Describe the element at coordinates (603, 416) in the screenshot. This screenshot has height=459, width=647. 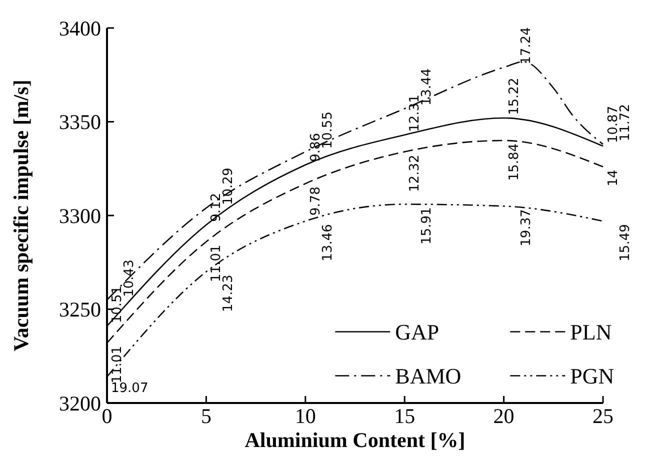
I see `x-tick-label: 25` at that location.